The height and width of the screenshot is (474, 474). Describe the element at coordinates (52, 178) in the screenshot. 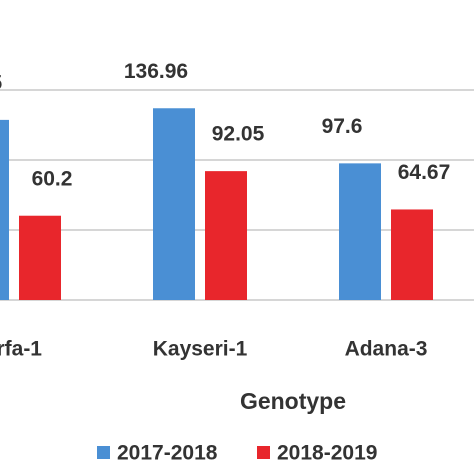

I see `data-label: 60.2` at that location.